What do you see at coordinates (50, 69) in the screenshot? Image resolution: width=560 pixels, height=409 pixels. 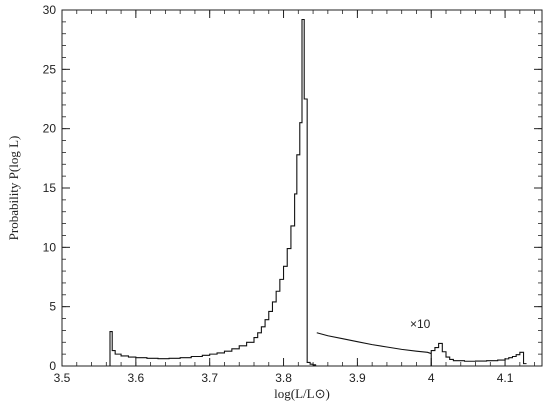 I see `y-tick-label: 25` at bounding box center [50, 69].